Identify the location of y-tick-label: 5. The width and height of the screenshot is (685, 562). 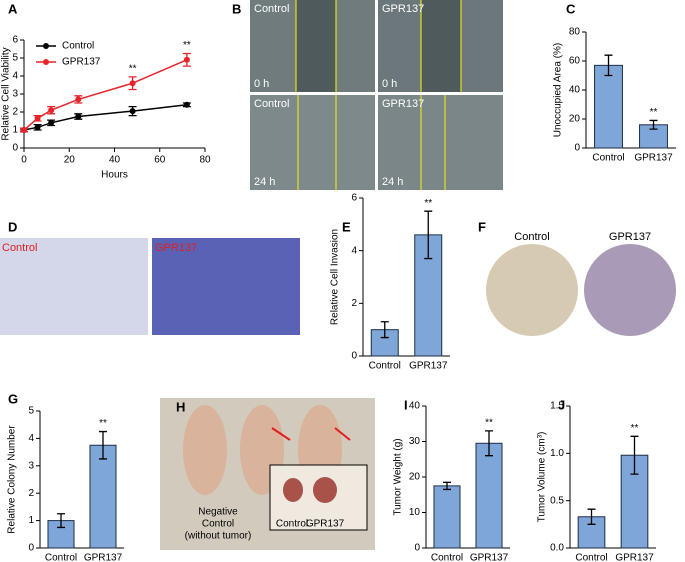
(15, 58).